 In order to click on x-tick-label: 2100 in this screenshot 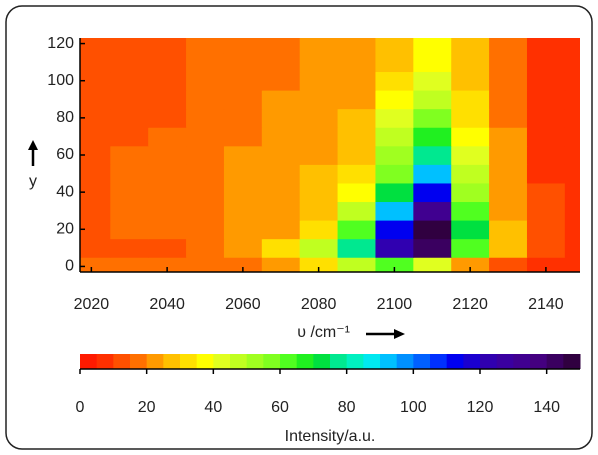, I will do `click(395, 304)`.